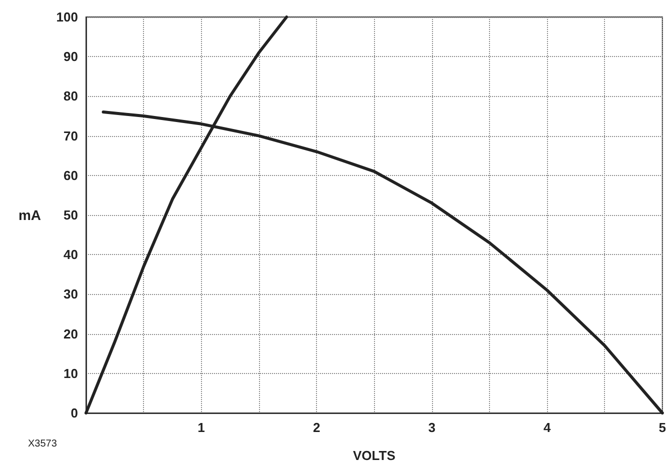  Describe the element at coordinates (71, 215) in the screenshot. I see `y-tick-label: 50` at that location.